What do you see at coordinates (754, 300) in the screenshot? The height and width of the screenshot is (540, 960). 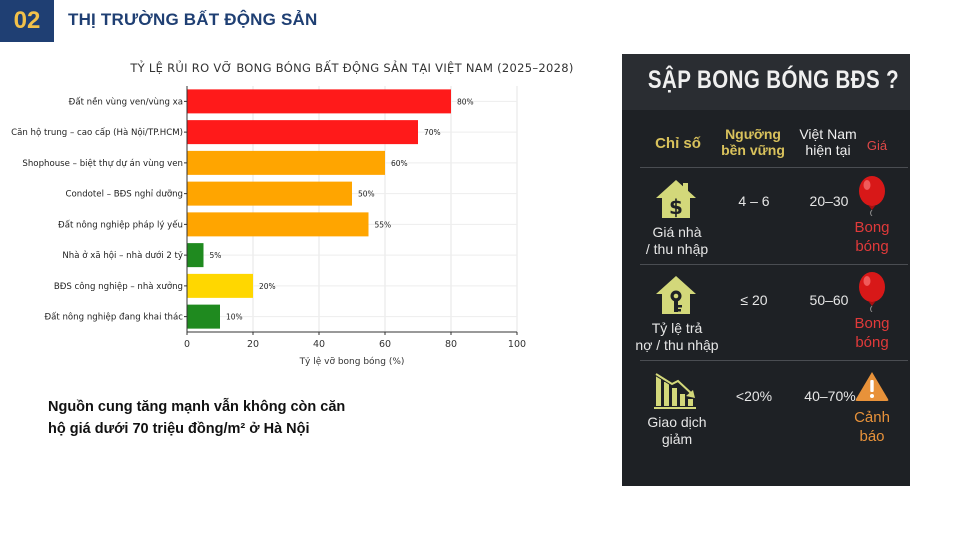 I see `row2-threshold: ≤ 20` at bounding box center [754, 300].